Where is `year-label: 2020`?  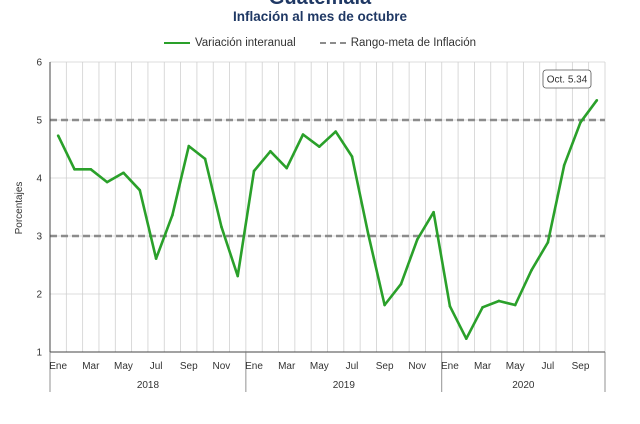 year-label: 2020 is located at coordinates (523, 385).